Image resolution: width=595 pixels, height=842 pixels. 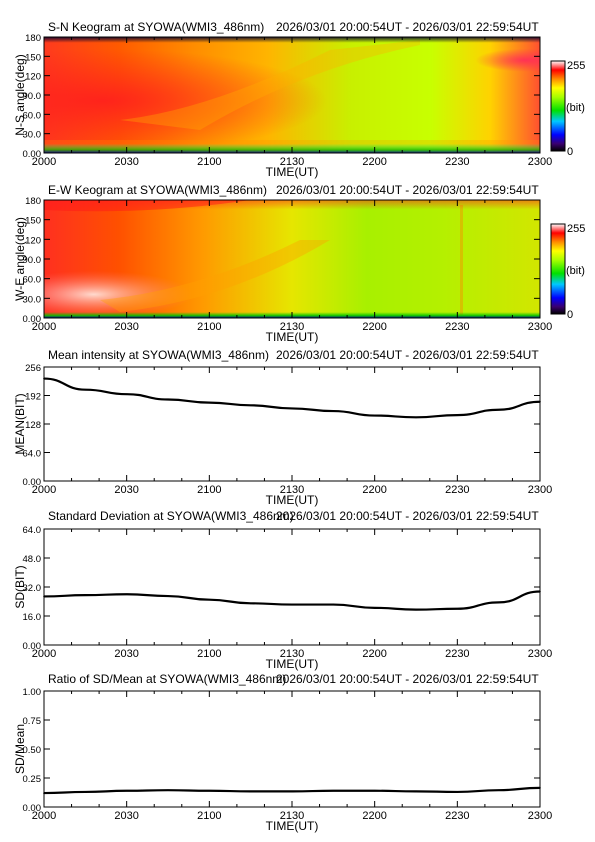 I want to click on y-tick-label: 30.0, so click(x=32, y=135).